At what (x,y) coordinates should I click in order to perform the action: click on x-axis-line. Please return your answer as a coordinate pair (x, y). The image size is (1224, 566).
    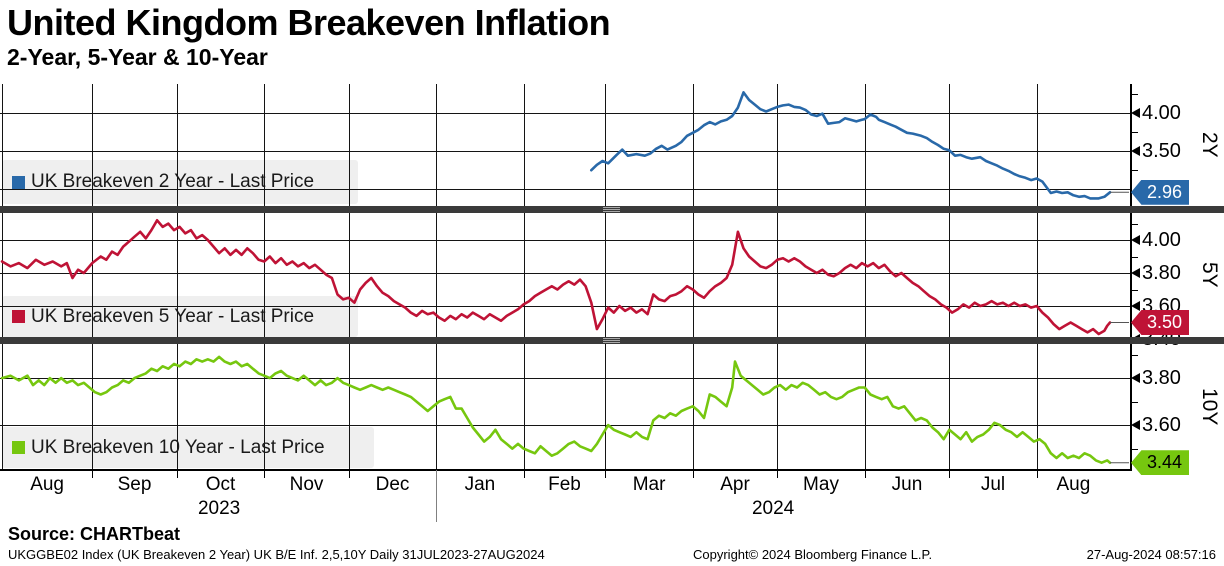
    Looking at the image, I should click on (566, 470).